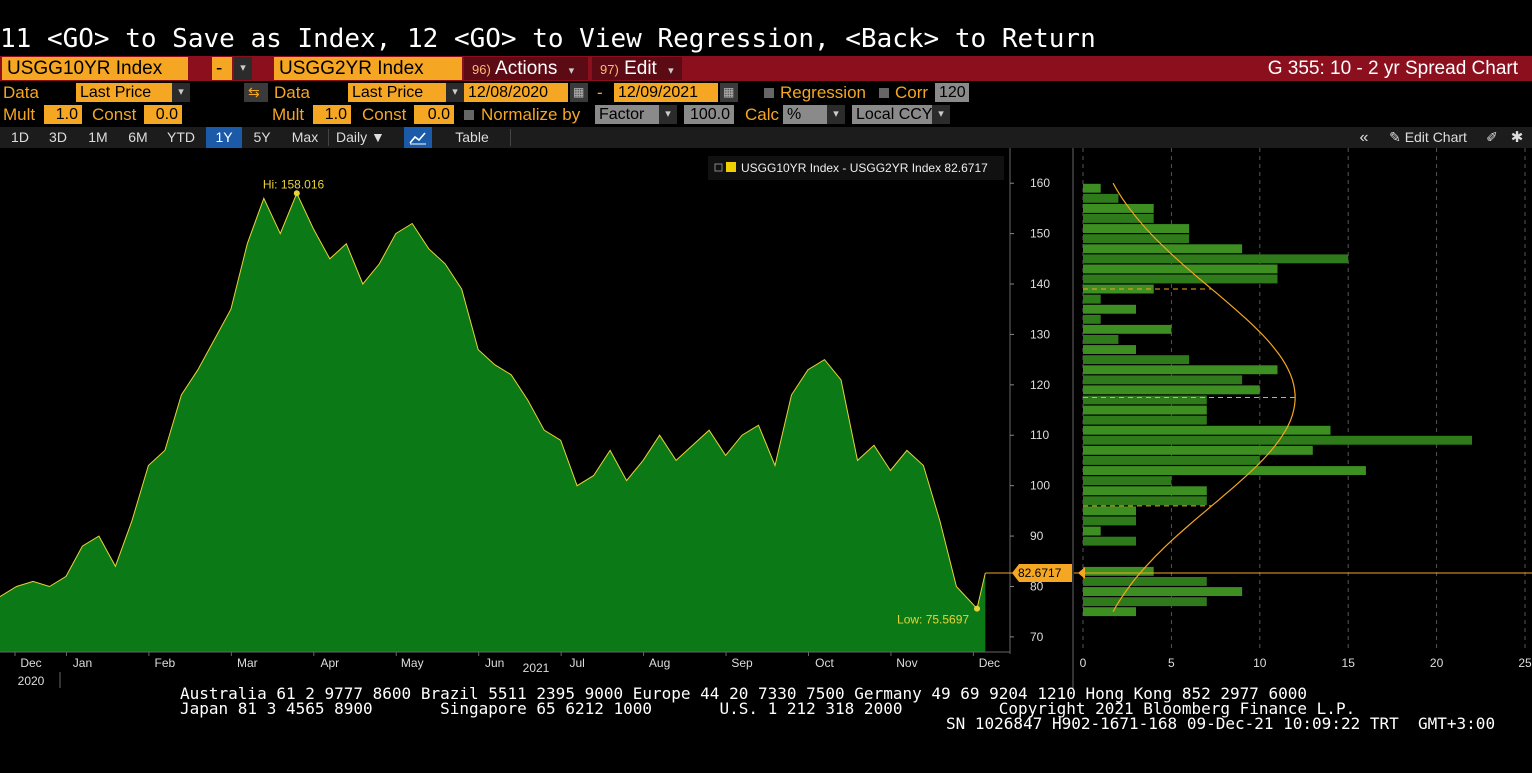  What do you see at coordinates (1395, 137) in the screenshot?
I see `pencil-icon: ✎` at bounding box center [1395, 137].